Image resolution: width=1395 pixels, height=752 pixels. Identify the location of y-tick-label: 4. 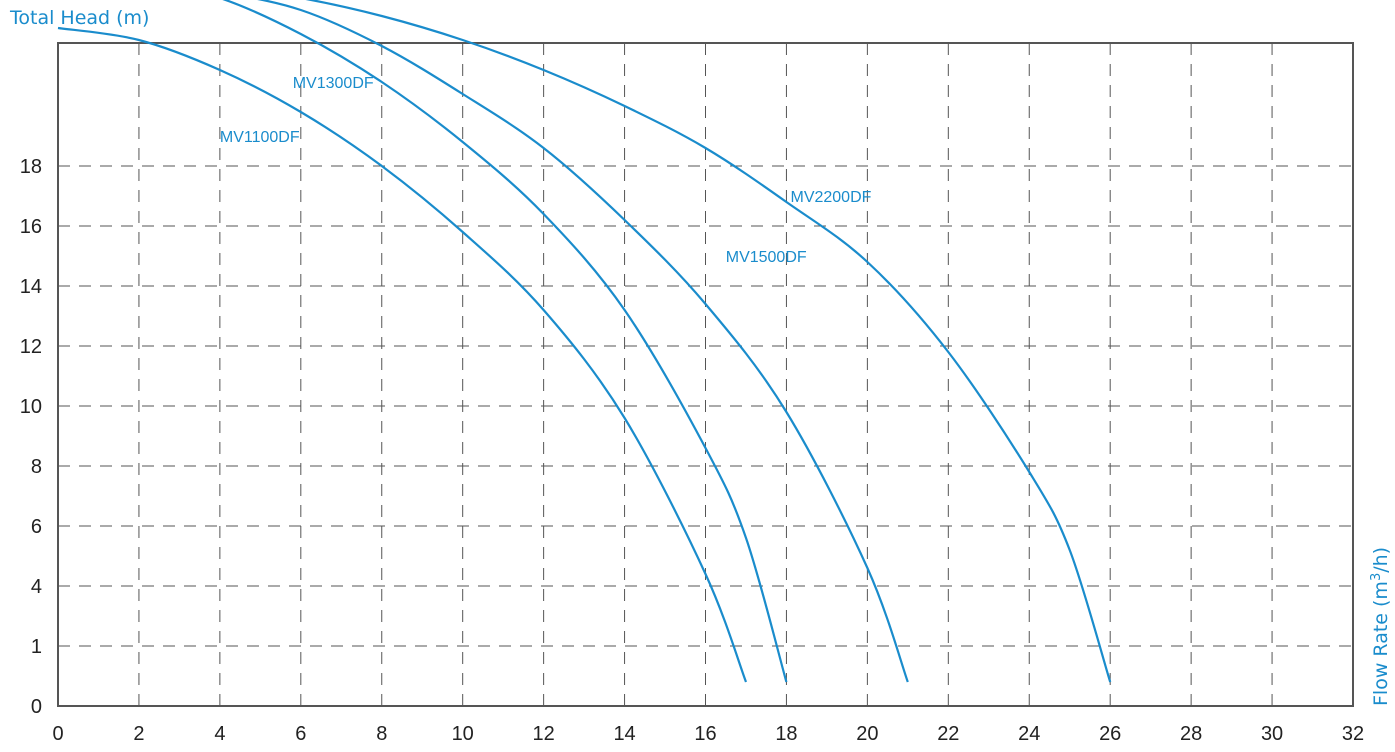
(36, 587).